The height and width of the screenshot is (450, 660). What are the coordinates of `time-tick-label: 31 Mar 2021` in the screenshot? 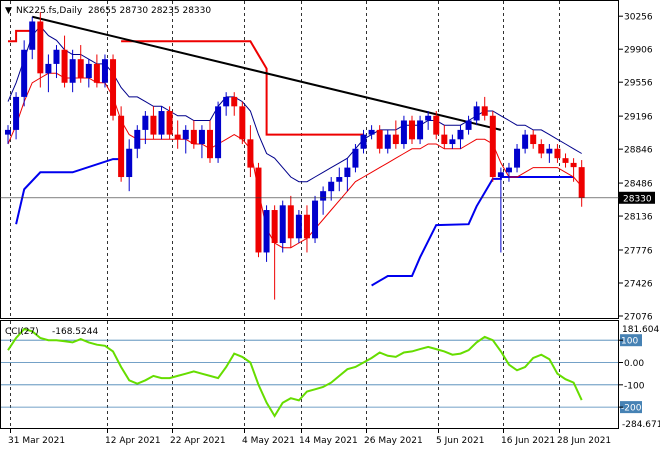 It's located at (36, 441).